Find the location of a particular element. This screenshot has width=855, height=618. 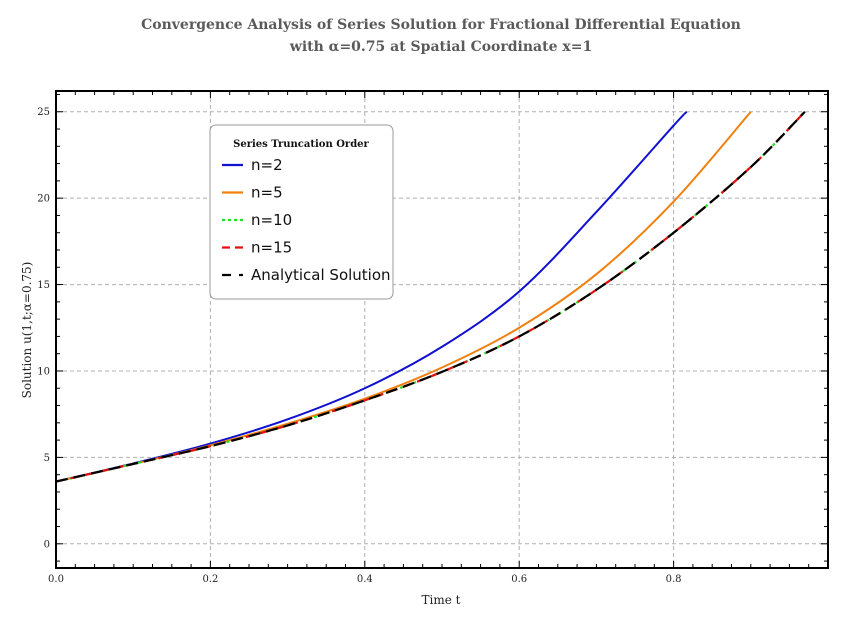

x-tick-label: 0.0 is located at coordinates (56, 579).